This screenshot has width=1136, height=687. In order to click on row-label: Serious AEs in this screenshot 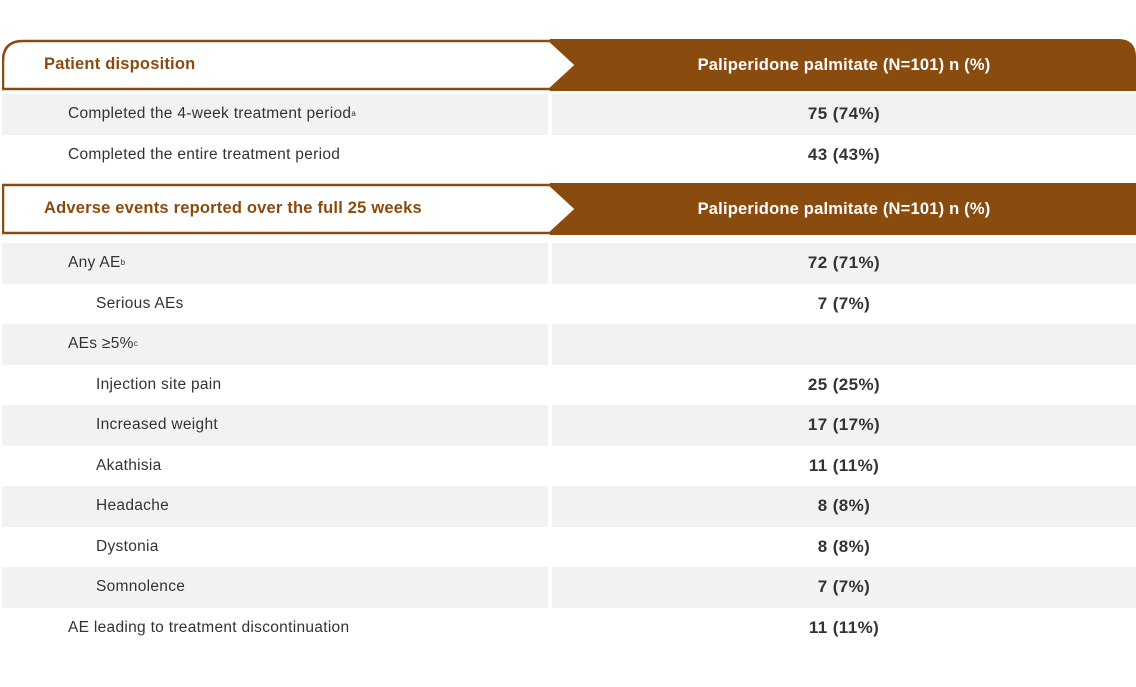, I will do `click(140, 303)`.